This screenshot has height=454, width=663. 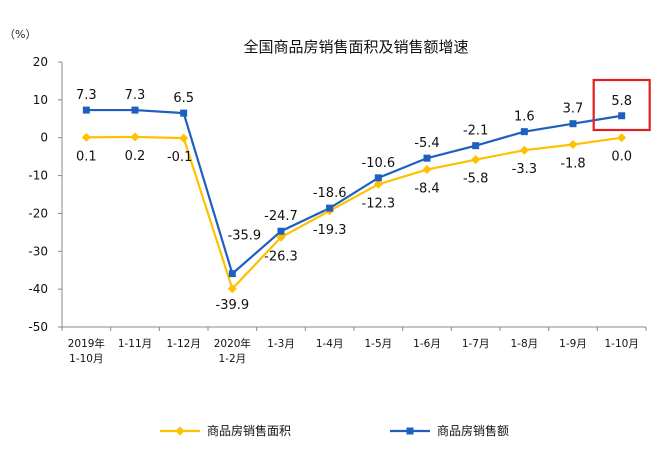 What do you see at coordinates (330, 193) in the screenshot?
I see `amount-data-label: -18.6` at bounding box center [330, 193].